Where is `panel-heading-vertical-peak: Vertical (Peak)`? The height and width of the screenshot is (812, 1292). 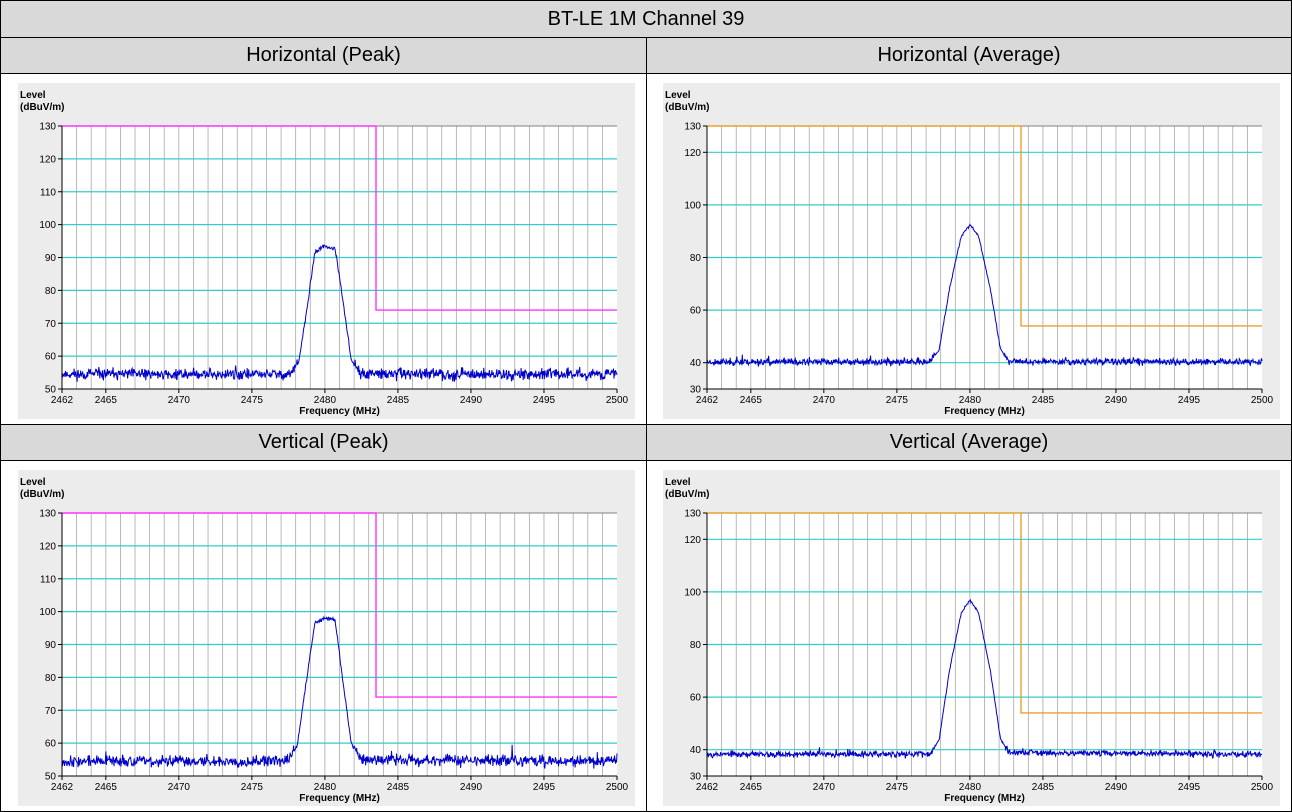
panel-heading-vertical-peak: Vertical (Peak) is located at coordinates (323, 442).